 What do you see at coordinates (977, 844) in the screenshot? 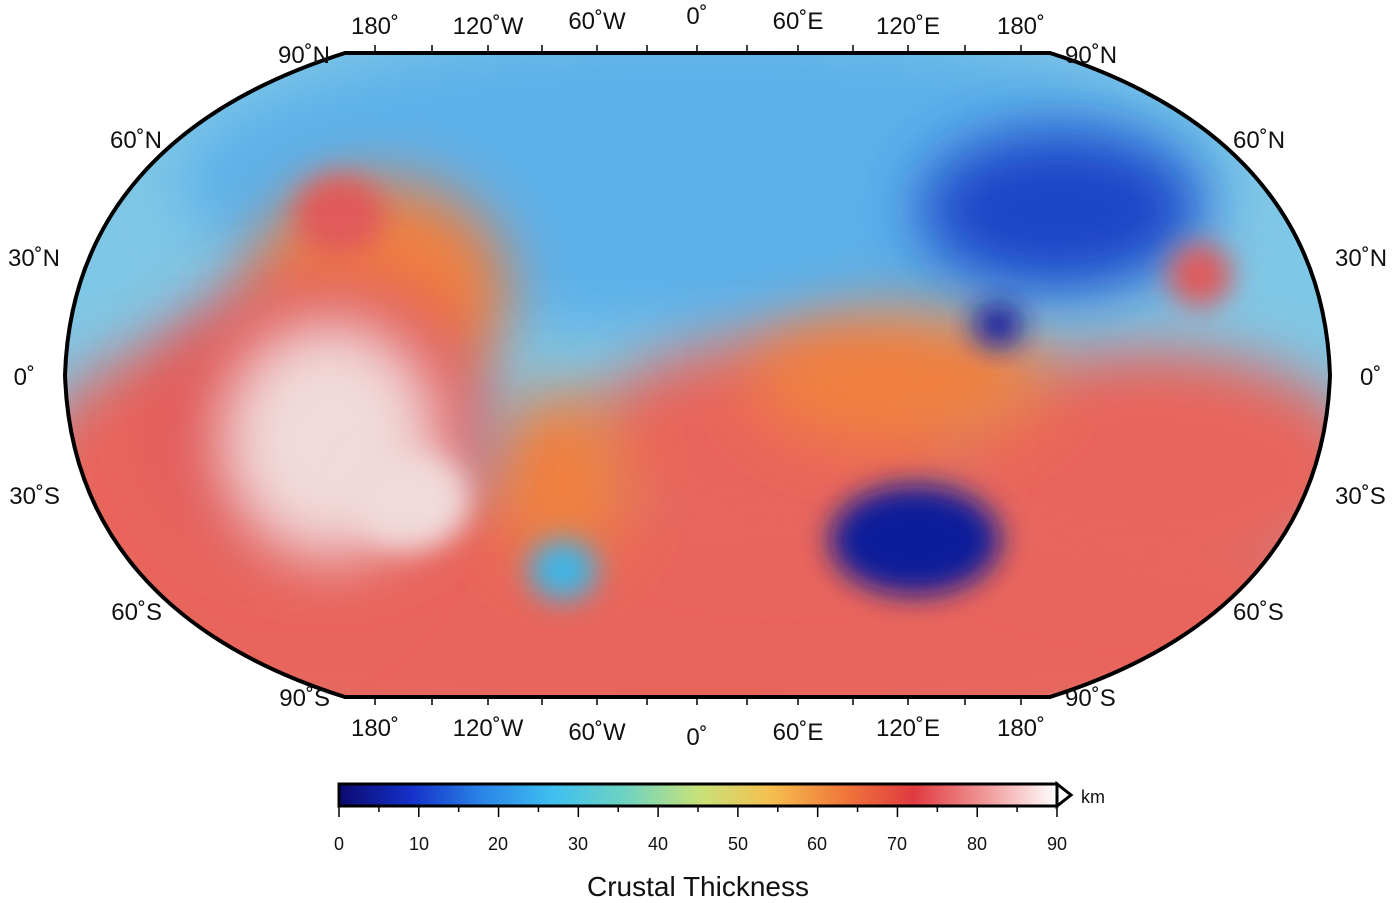
I see `colorbar-tick-label: 80` at bounding box center [977, 844].